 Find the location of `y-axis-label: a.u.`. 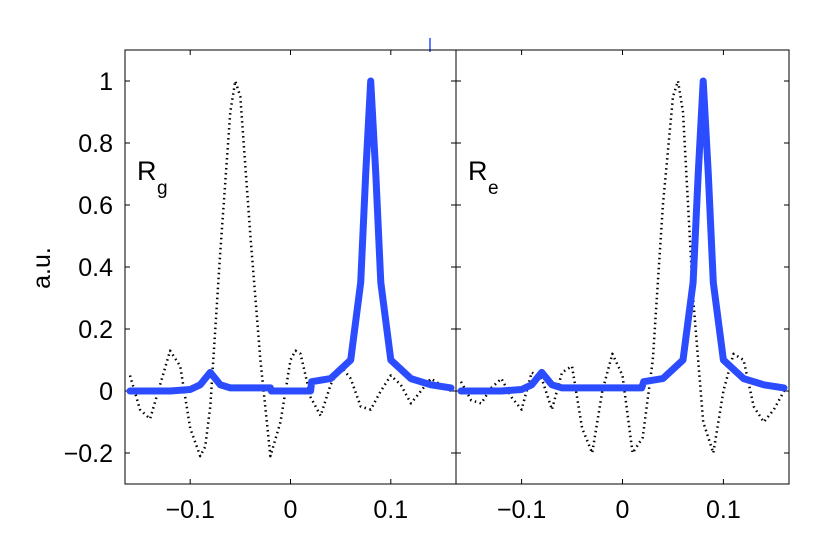

y-axis-label: a.u. is located at coordinates (42, 268).